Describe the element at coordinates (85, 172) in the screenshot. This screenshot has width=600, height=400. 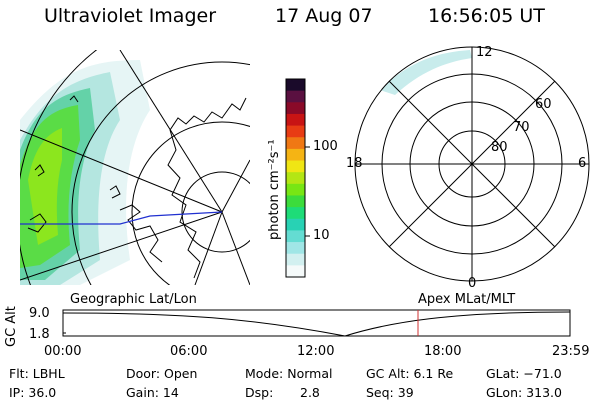
I see `aurora-emission` at that location.